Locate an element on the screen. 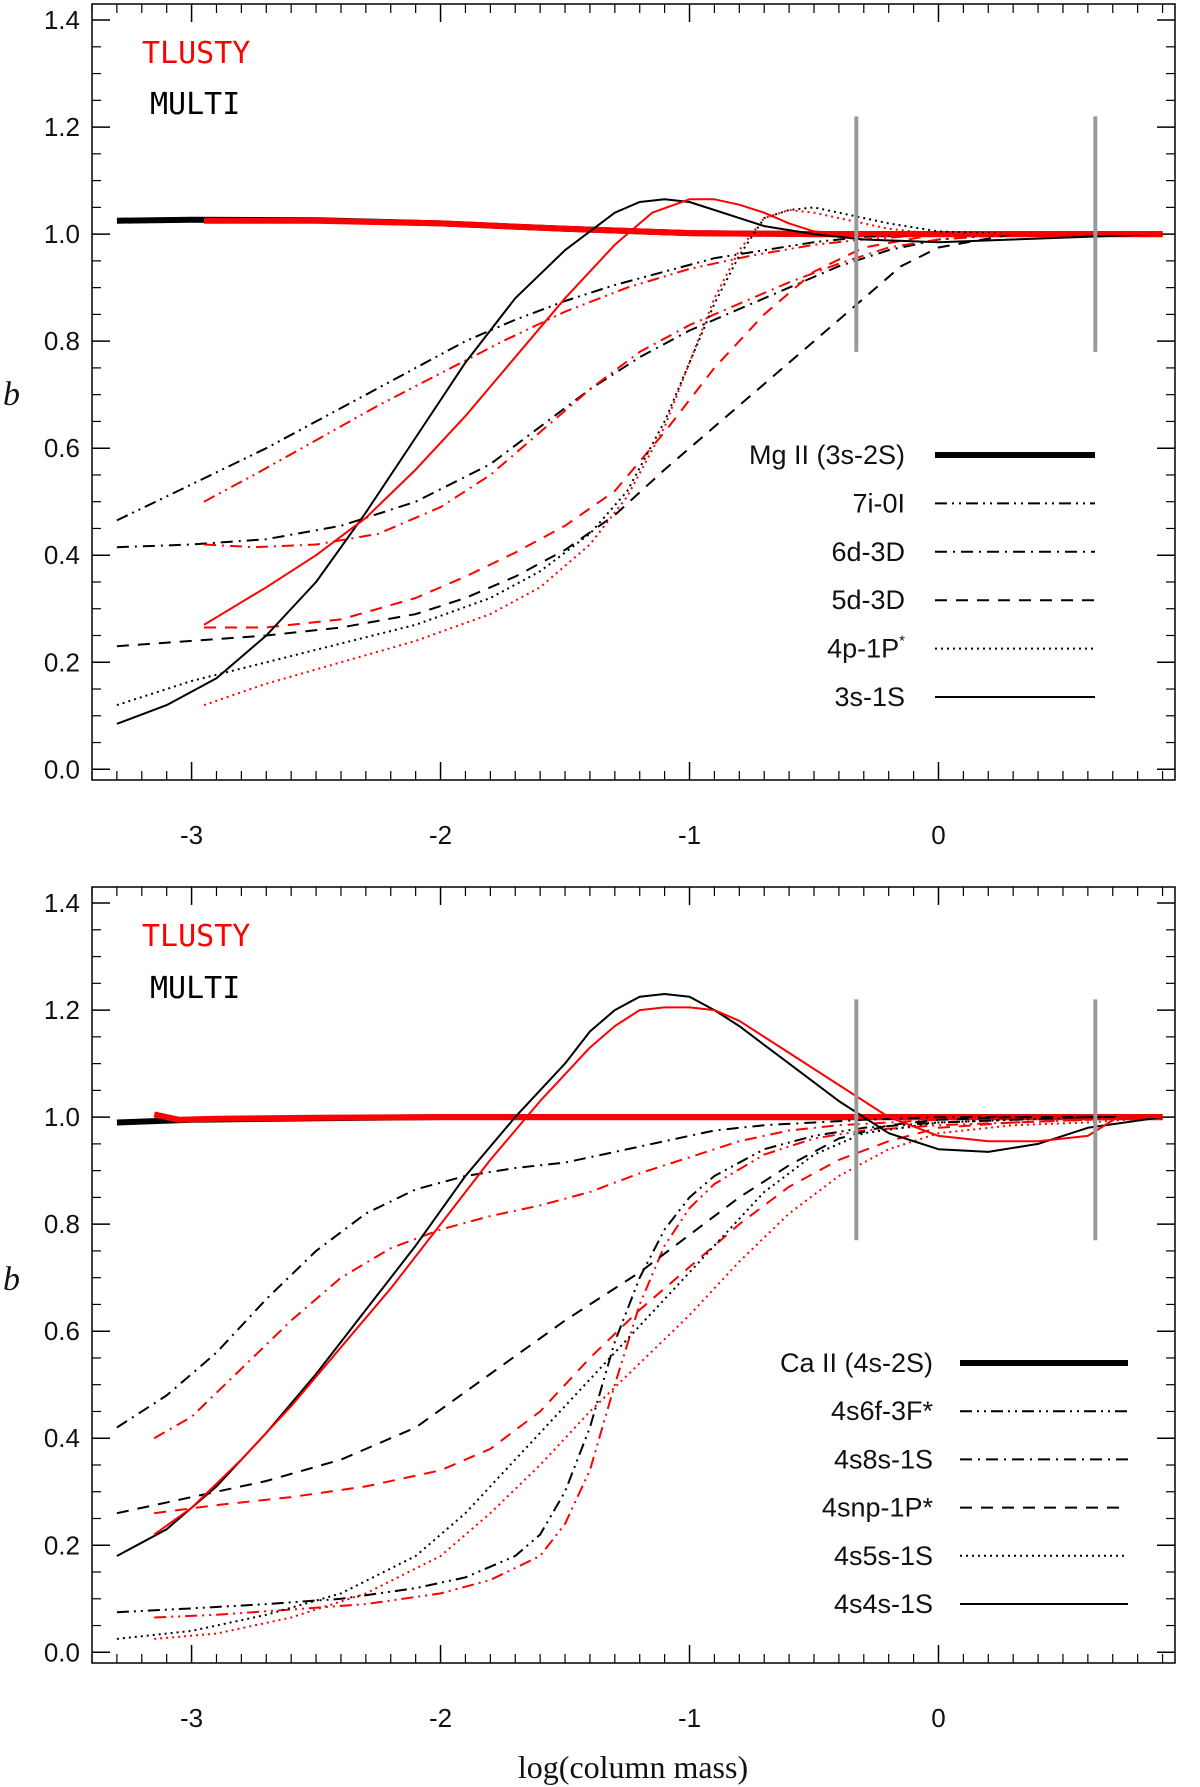 The width and height of the screenshot is (1200, 1787). legend-label: Mg II (3s-2S) is located at coordinates (827, 455).